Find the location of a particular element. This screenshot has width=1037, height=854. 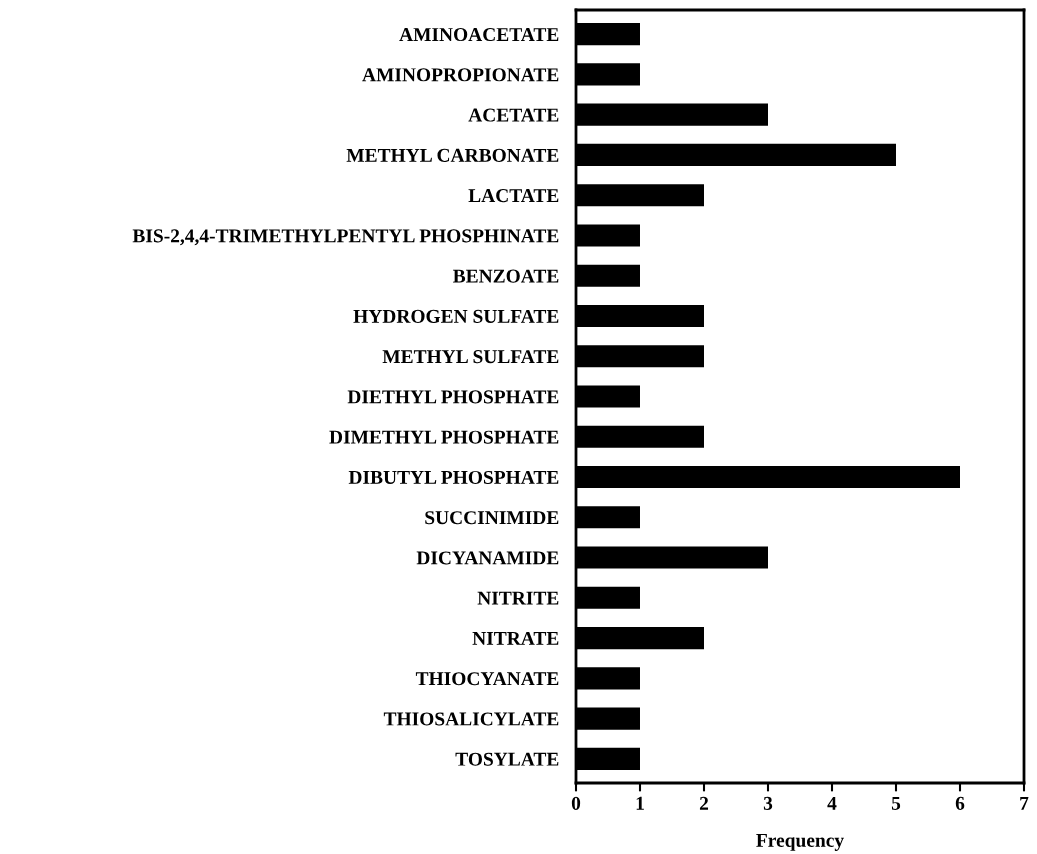

y-tick-label: BIS-2,4,4-TRIMETHYLPENTYL PHOSPHINATE is located at coordinates (345, 237).